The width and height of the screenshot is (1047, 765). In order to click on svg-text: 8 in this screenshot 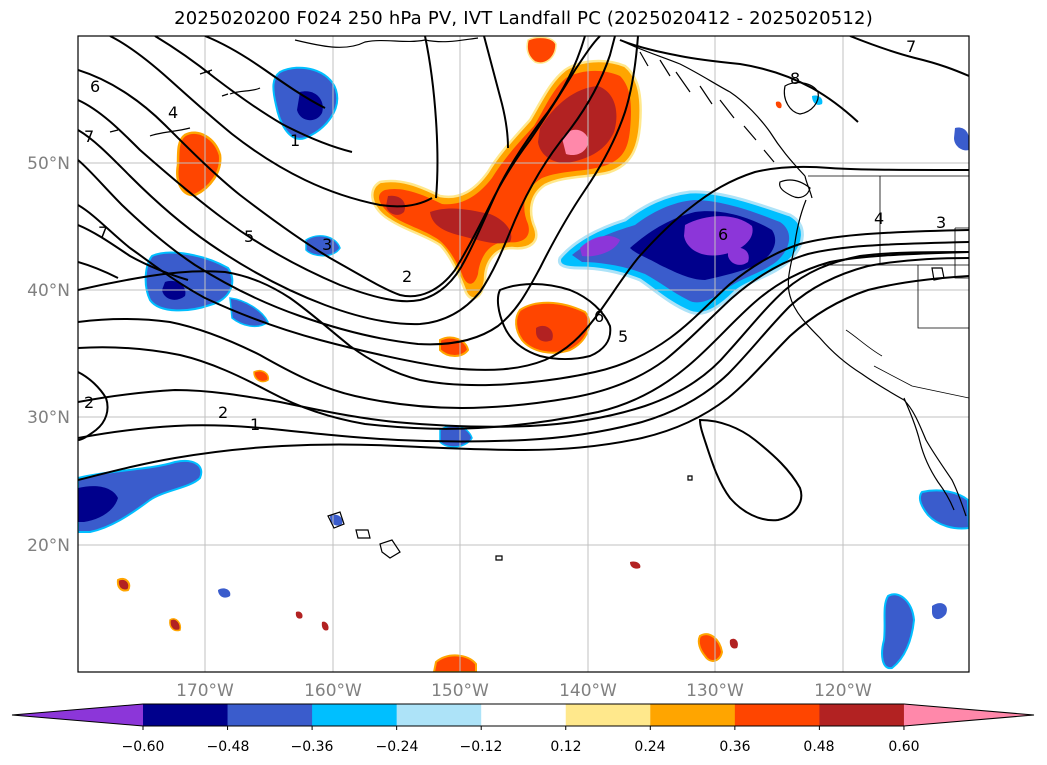, I will do `click(795, 78)`.